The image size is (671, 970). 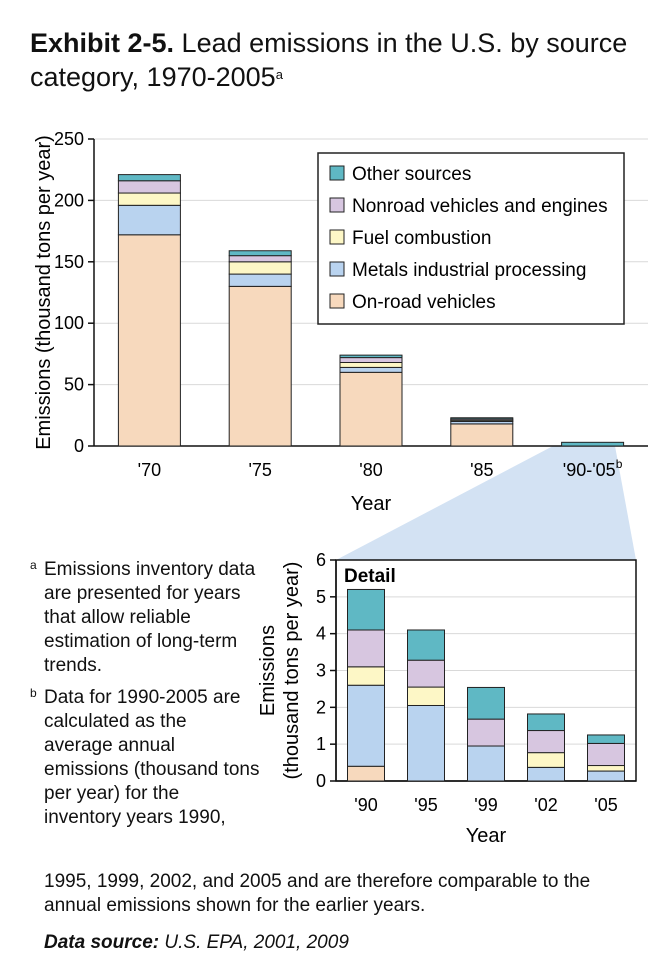 What do you see at coordinates (74, 385) in the screenshot?
I see `y-tick-label: 50` at bounding box center [74, 385].